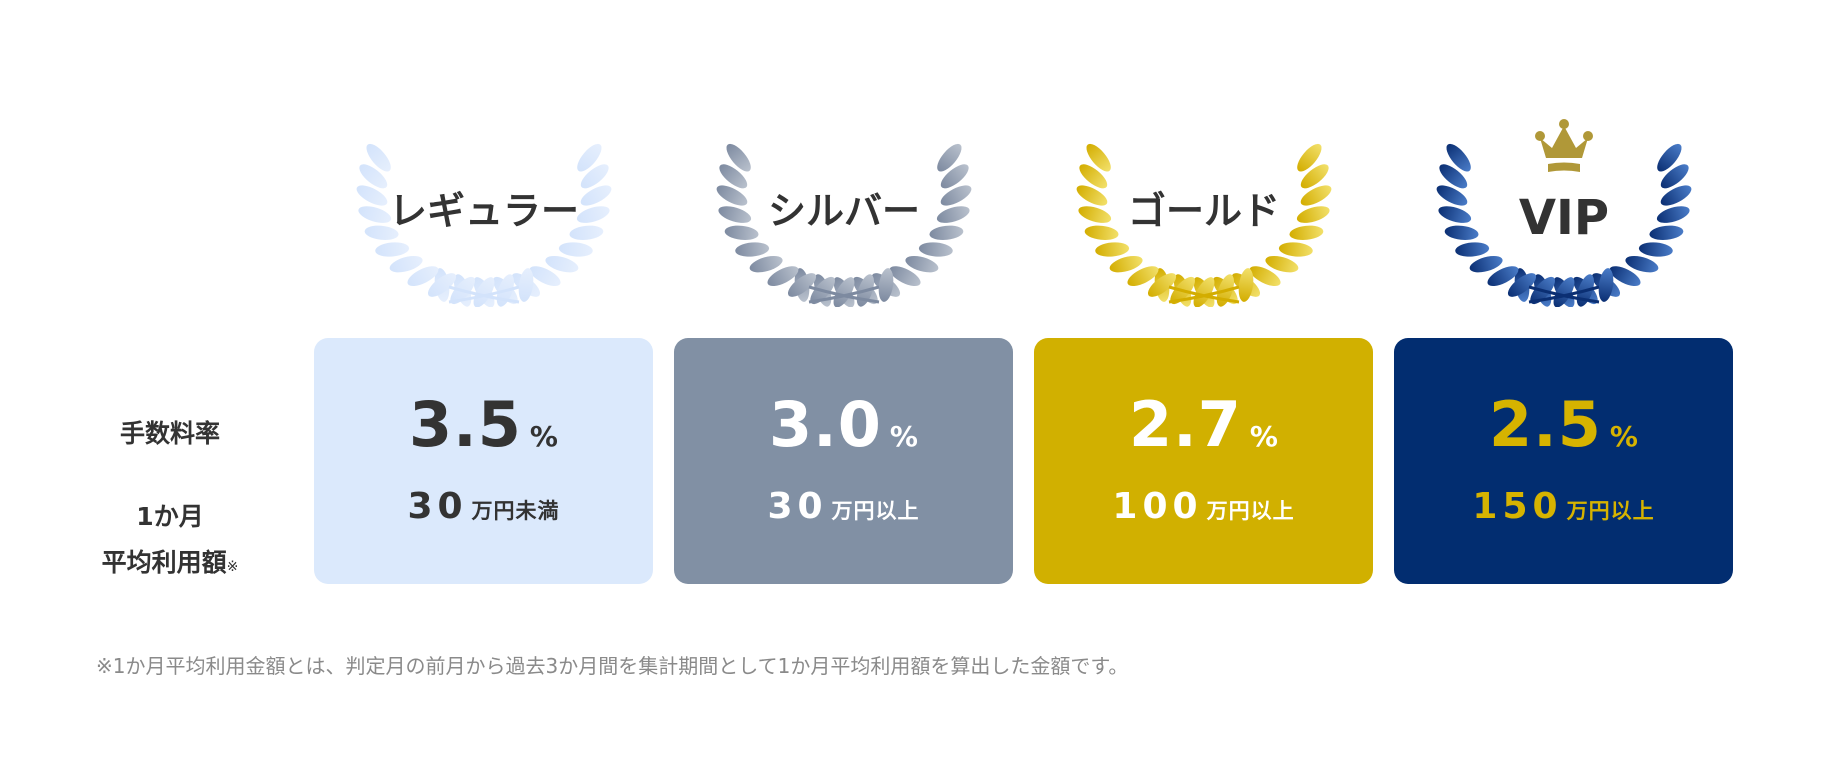  What do you see at coordinates (1203, 506) in the screenshot?
I see `monthly-amount: 100 万円以上` at bounding box center [1203, 506].